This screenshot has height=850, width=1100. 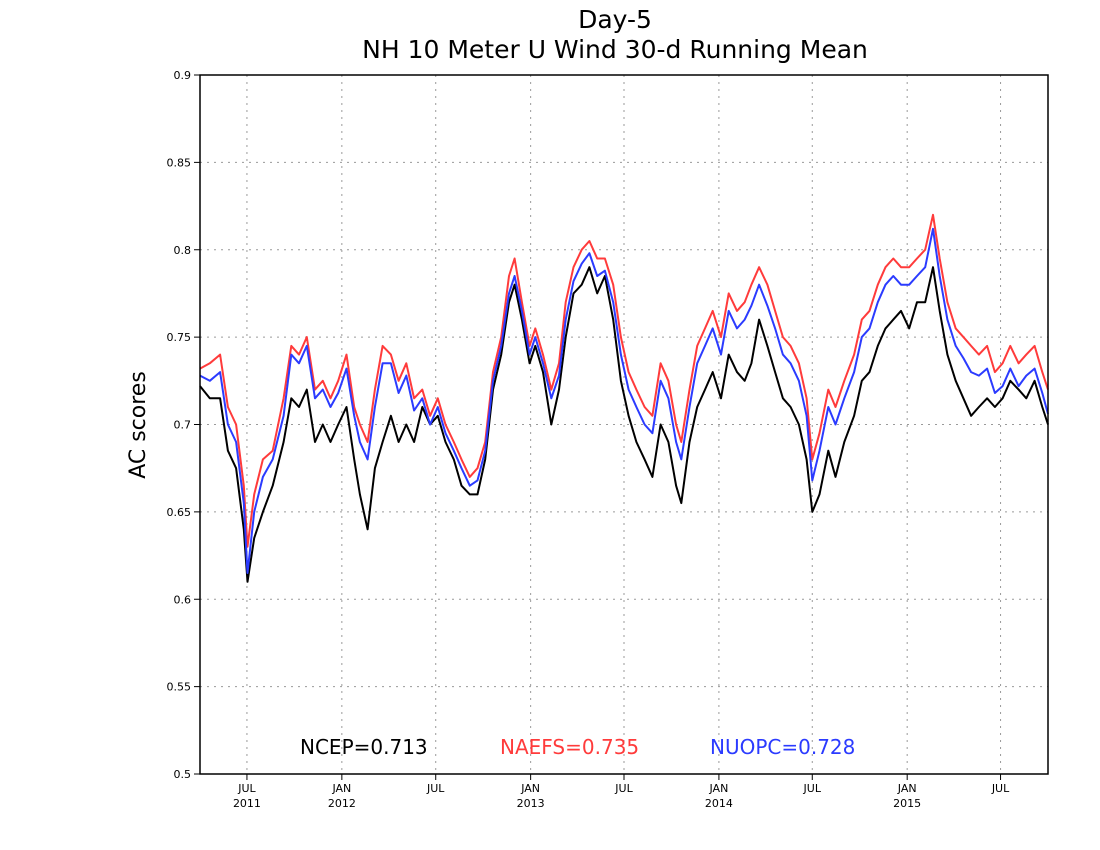 I want to click on y-axis-label: AC scores, so click(x=138, y=425).